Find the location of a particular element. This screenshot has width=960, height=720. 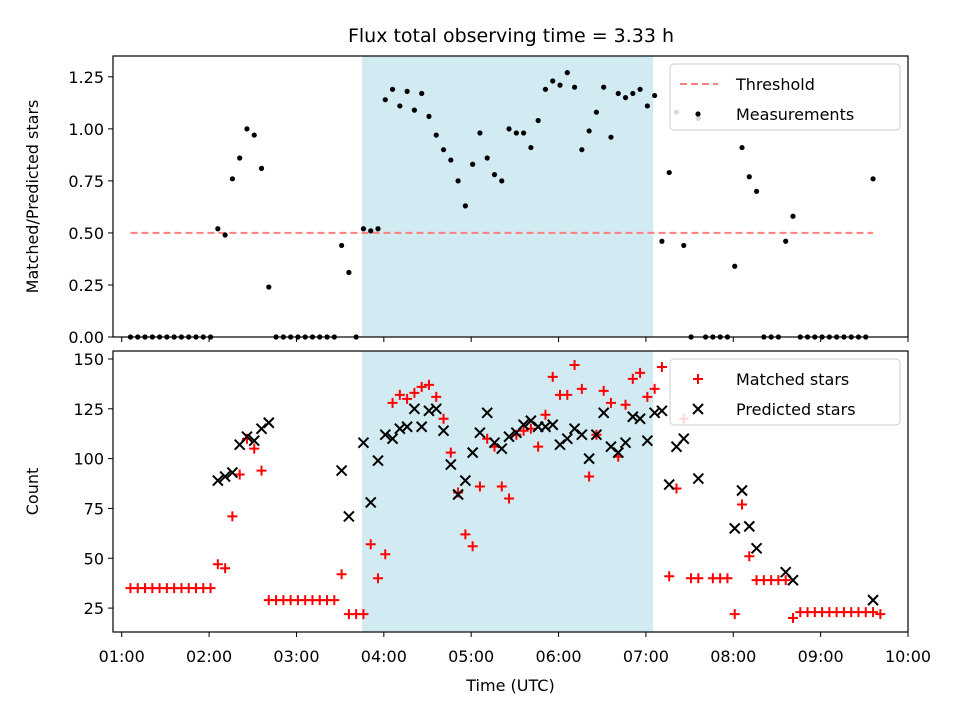

x-tick-label: 07:00 is located at coordinates (646, 656).